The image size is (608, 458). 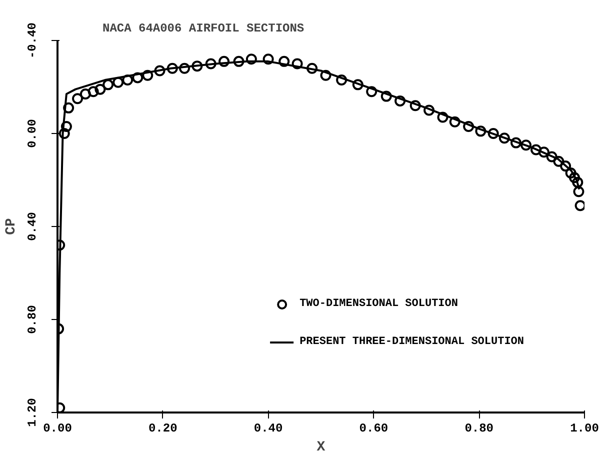 What do you see at coordinates (321, 448) in the screenshot?
I see `x-axis-title: X` at bounding box center [321, 448].